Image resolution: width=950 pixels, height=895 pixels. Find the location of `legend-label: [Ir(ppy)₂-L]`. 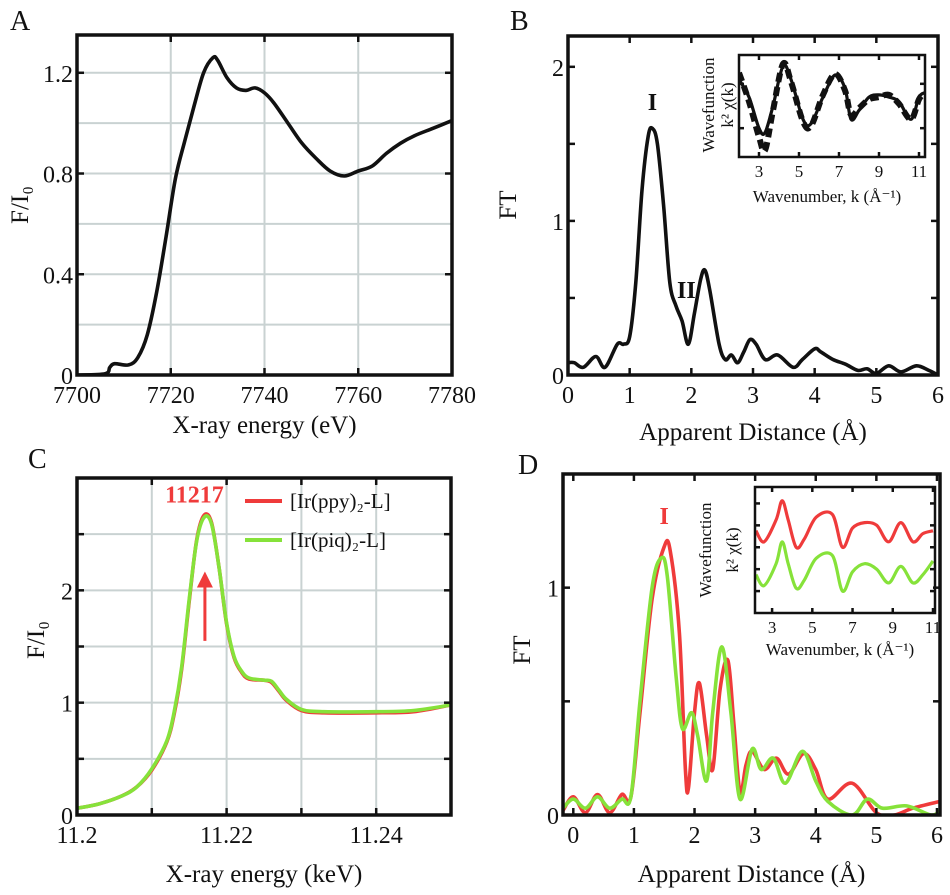

legend-label: [Ir(ppy)₂-L] is located at coordinates (340, 501).